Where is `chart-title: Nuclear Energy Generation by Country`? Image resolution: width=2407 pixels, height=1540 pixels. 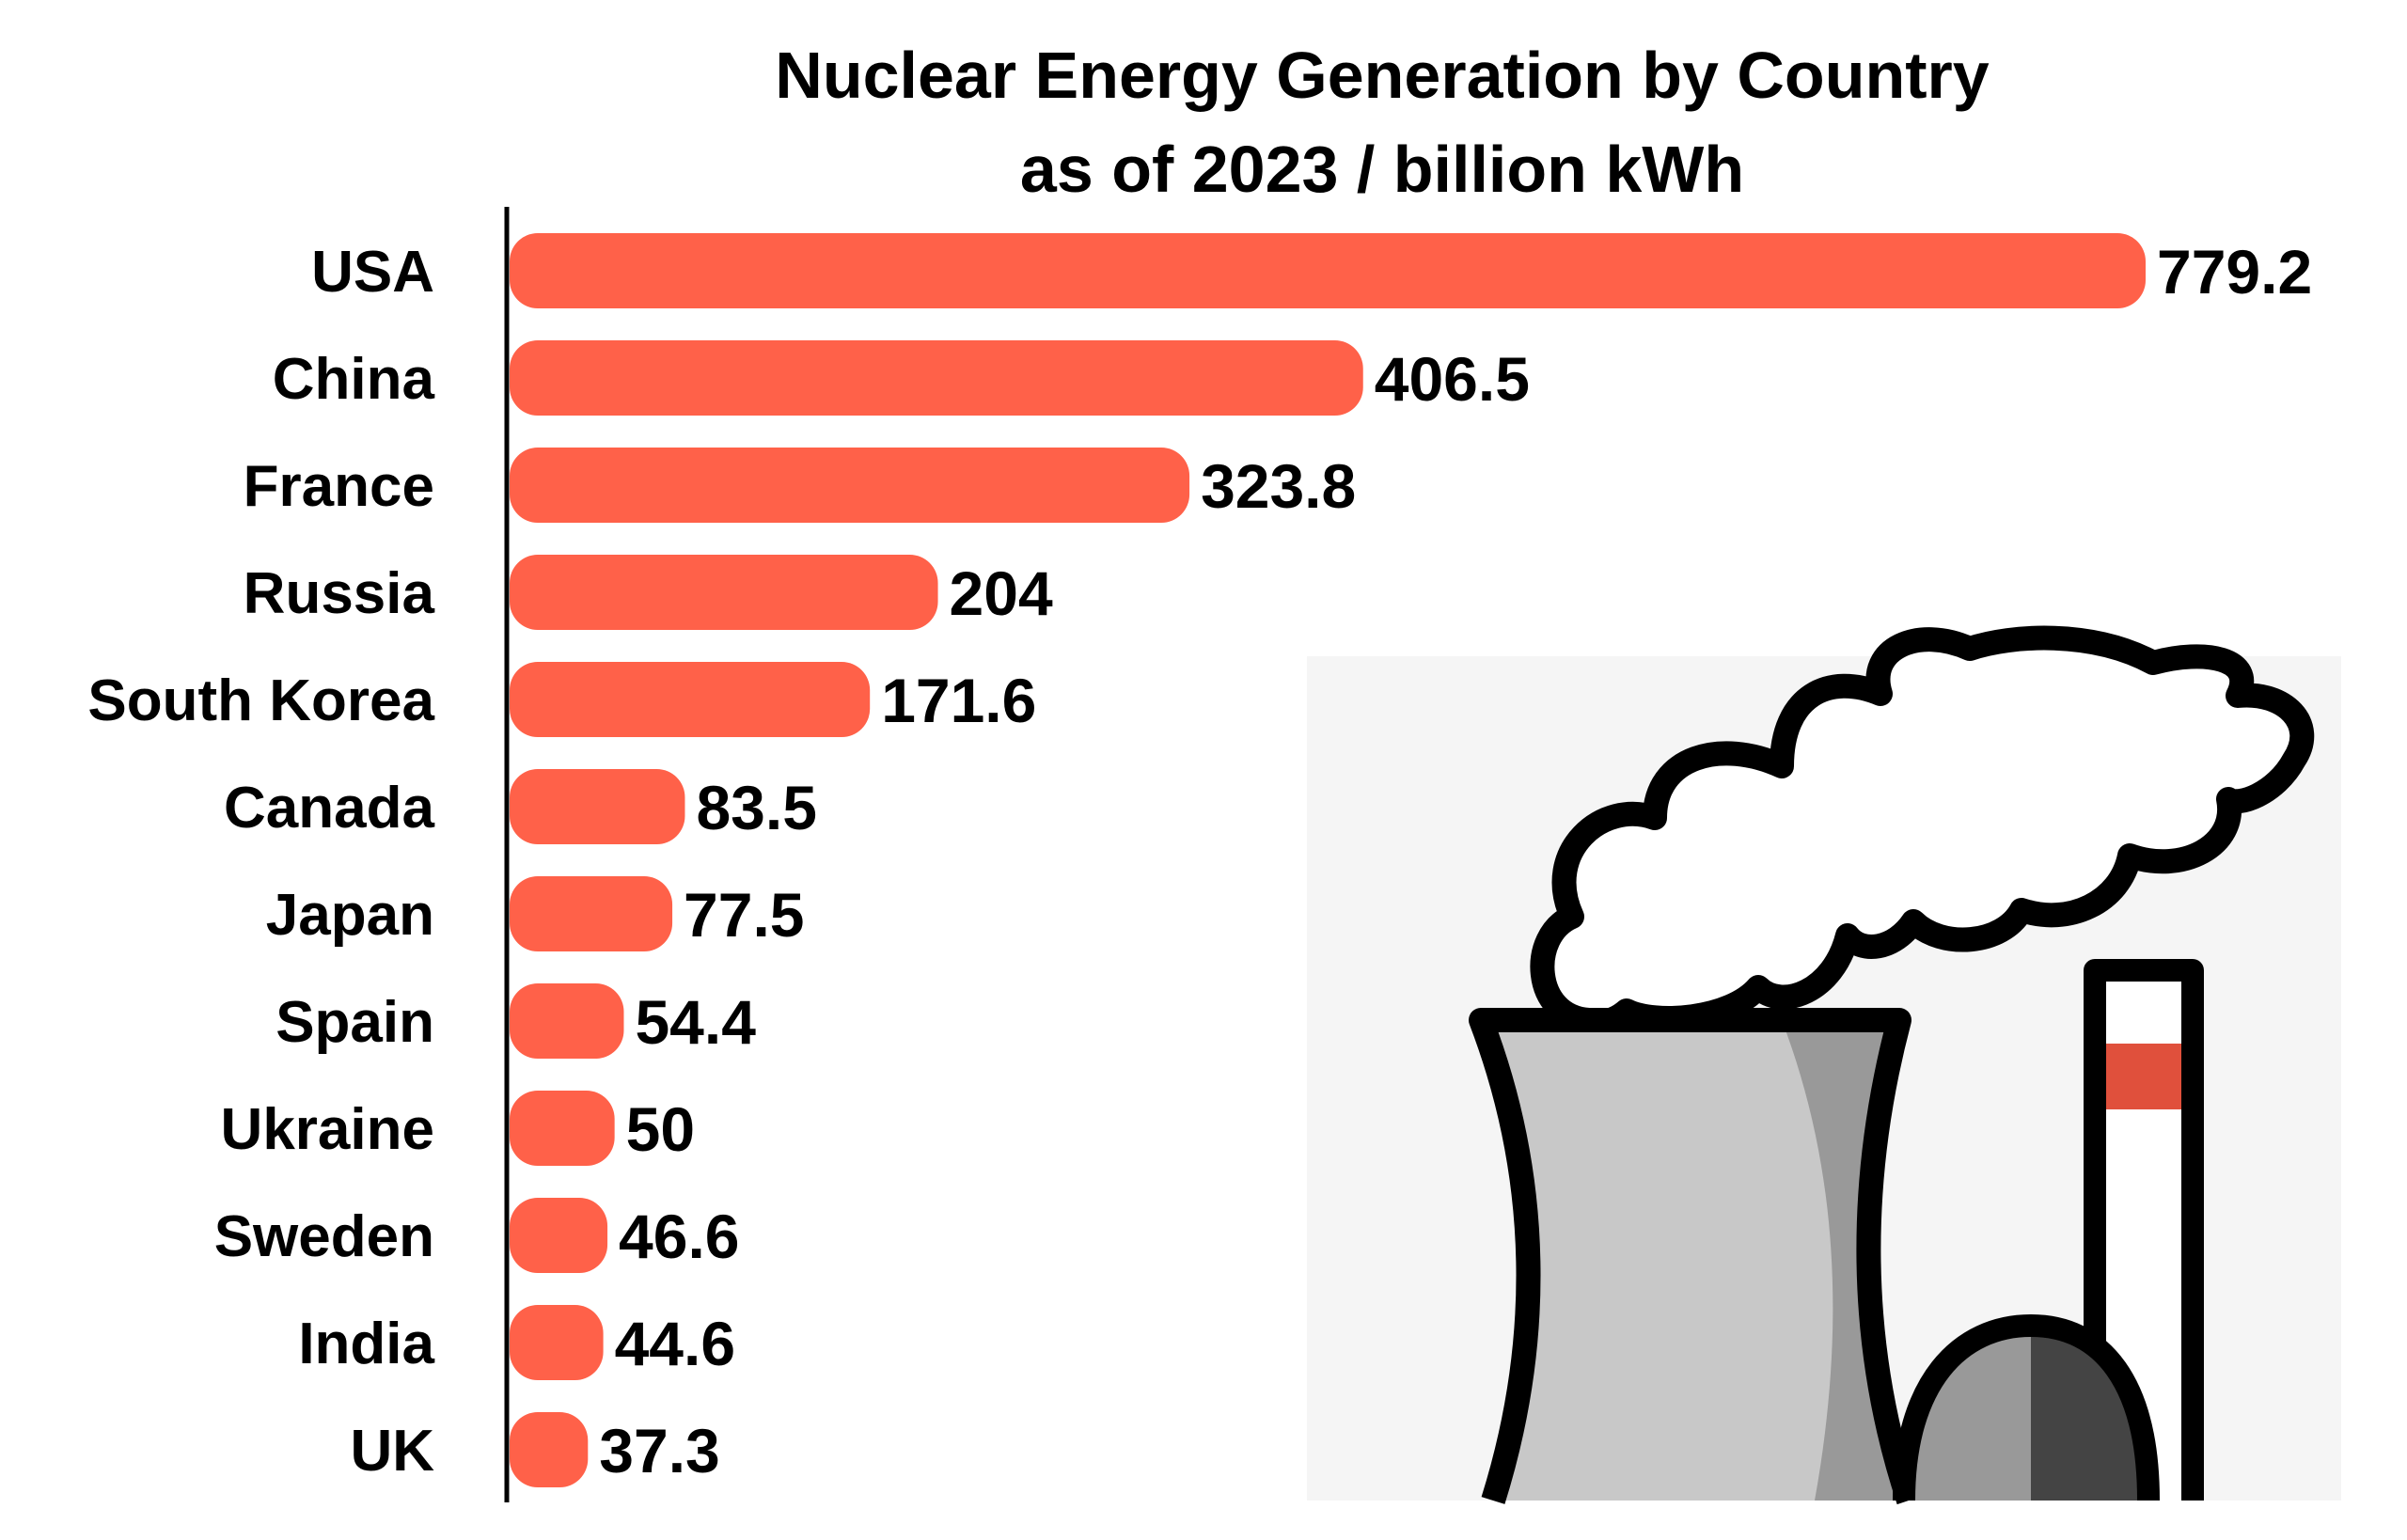 chart-title: Nuclear Energy Generation by Country is located at coordinates (1382, 75).